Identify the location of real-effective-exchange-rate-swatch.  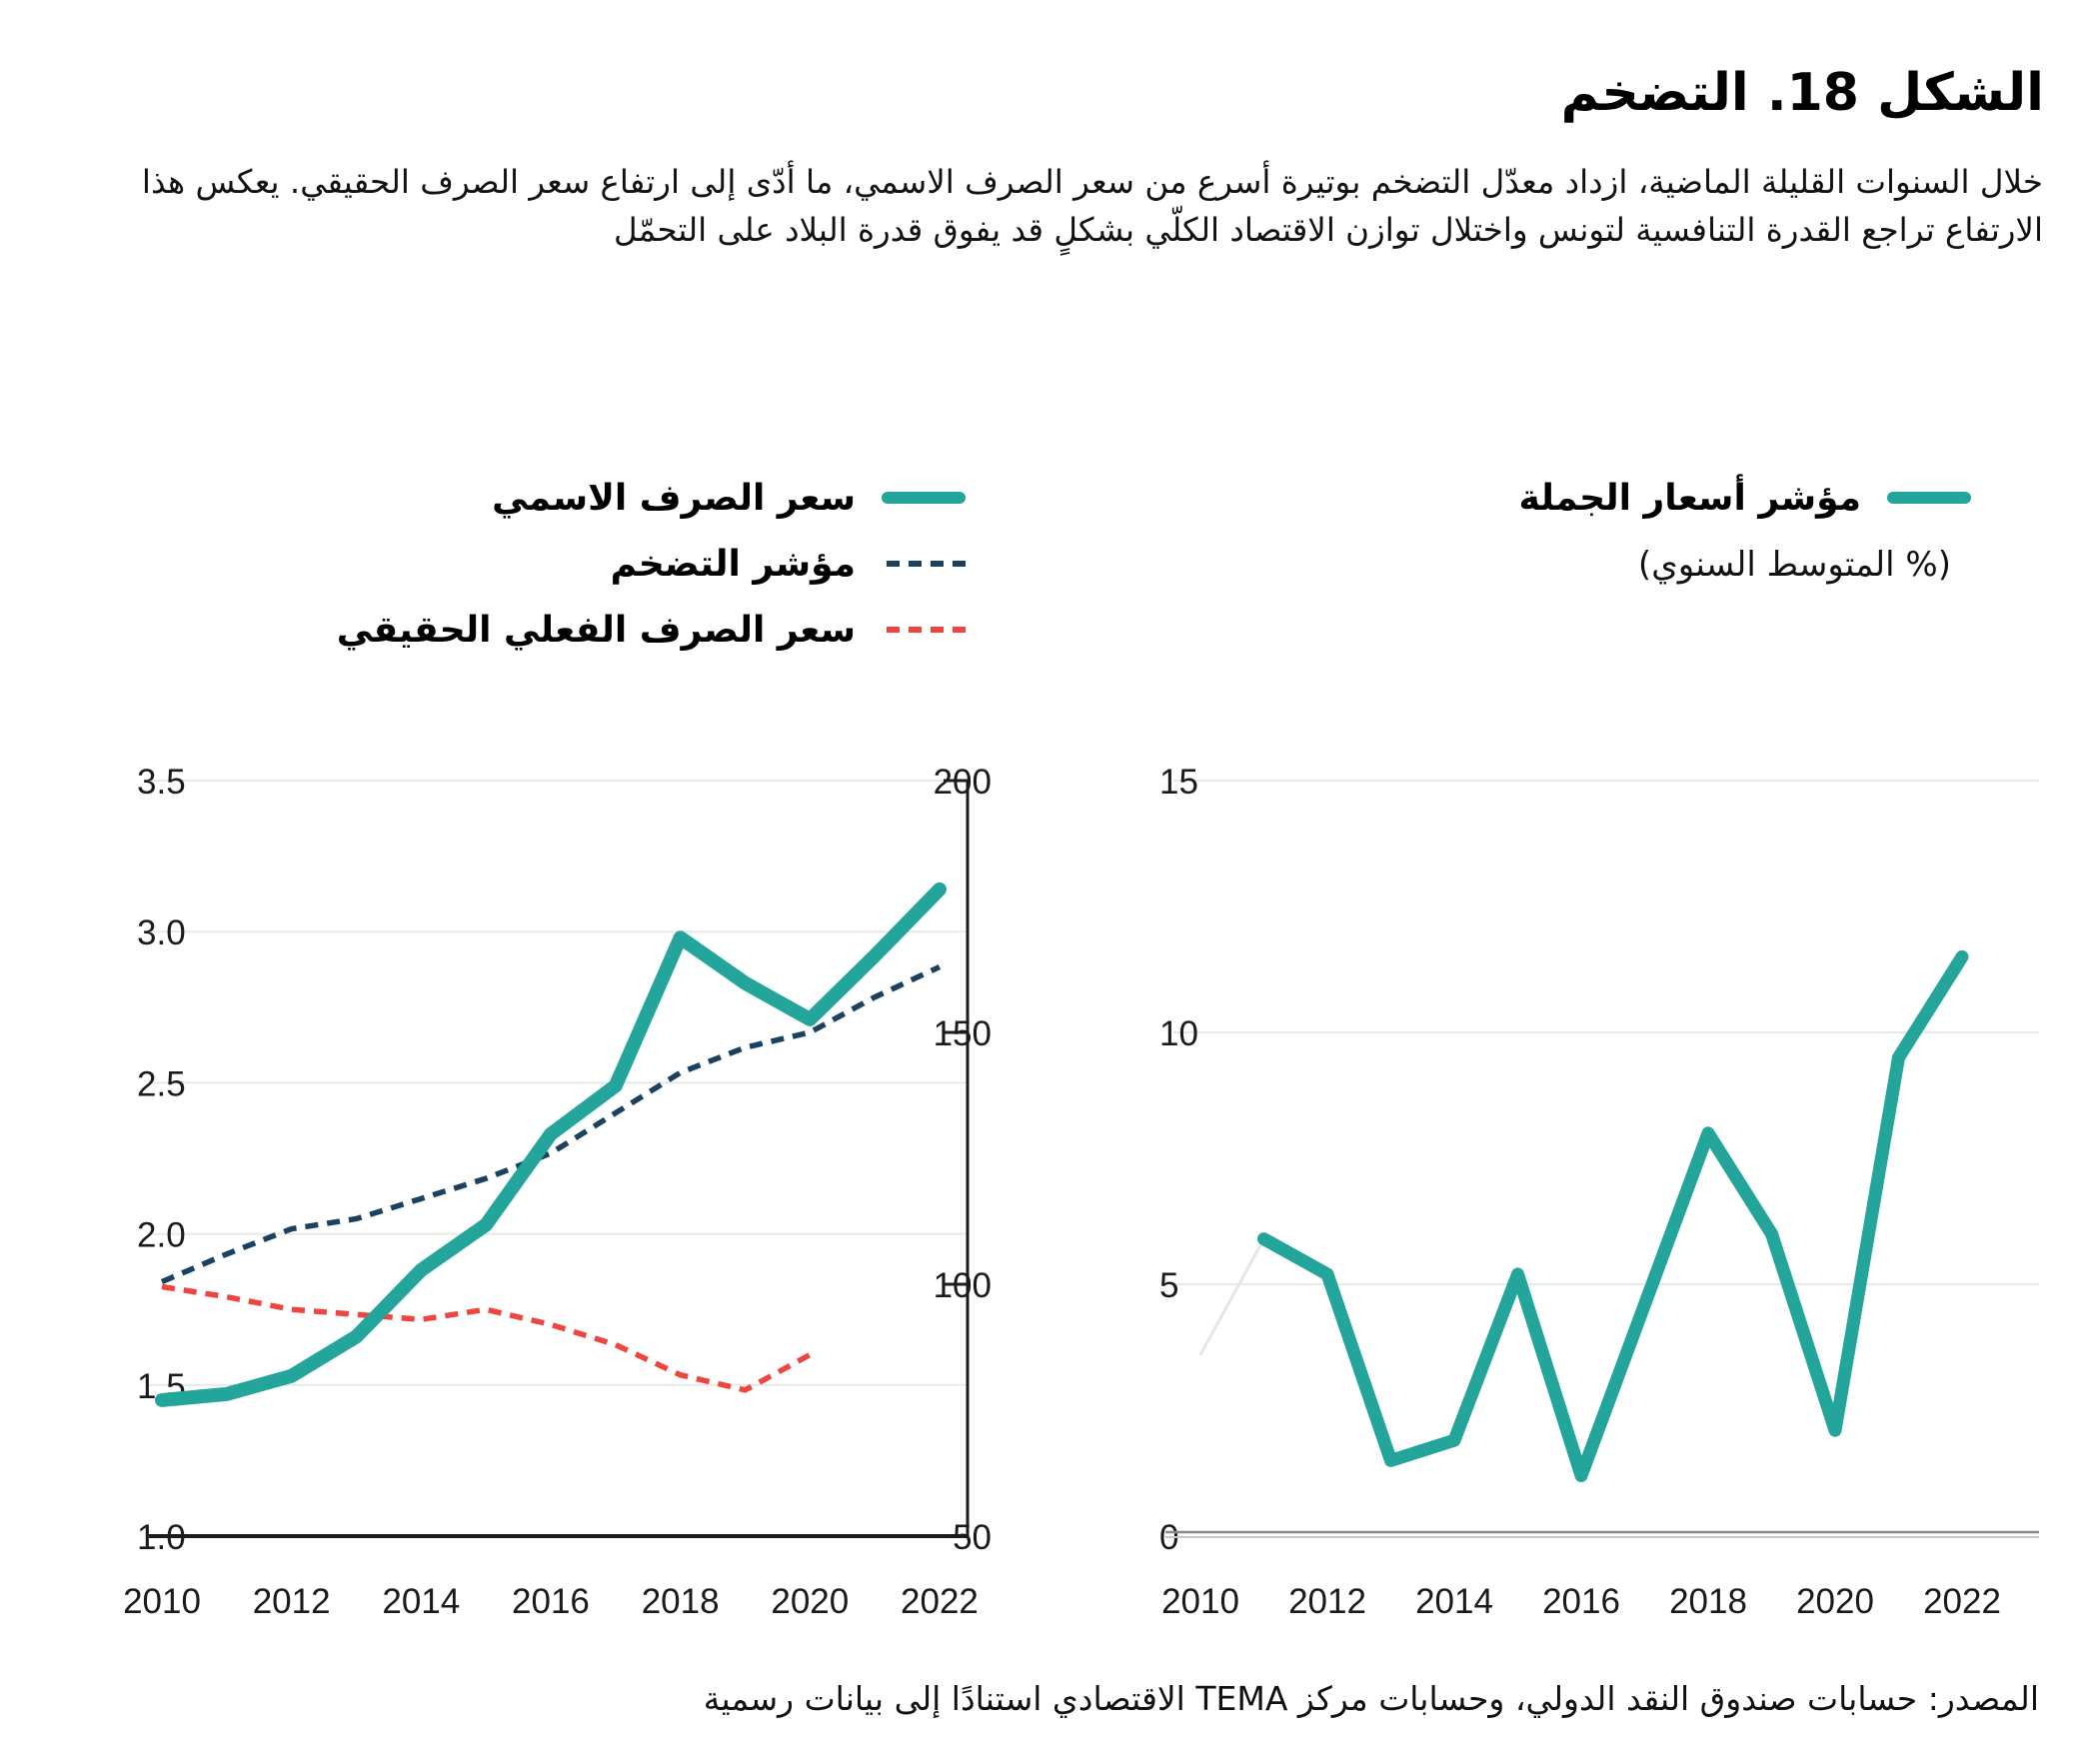
(924, 630).